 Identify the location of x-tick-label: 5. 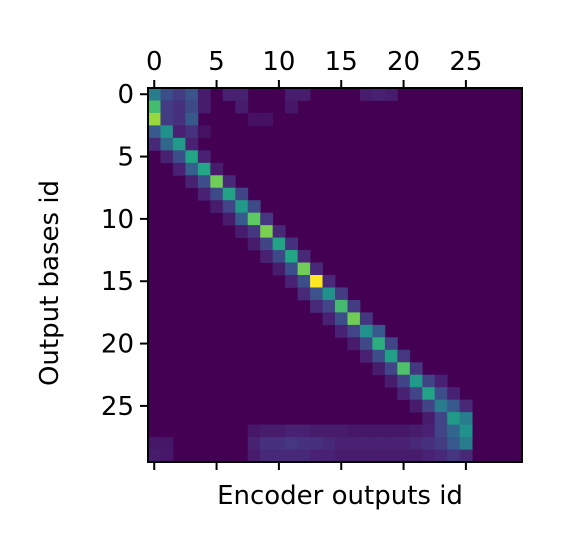
(216, 62).